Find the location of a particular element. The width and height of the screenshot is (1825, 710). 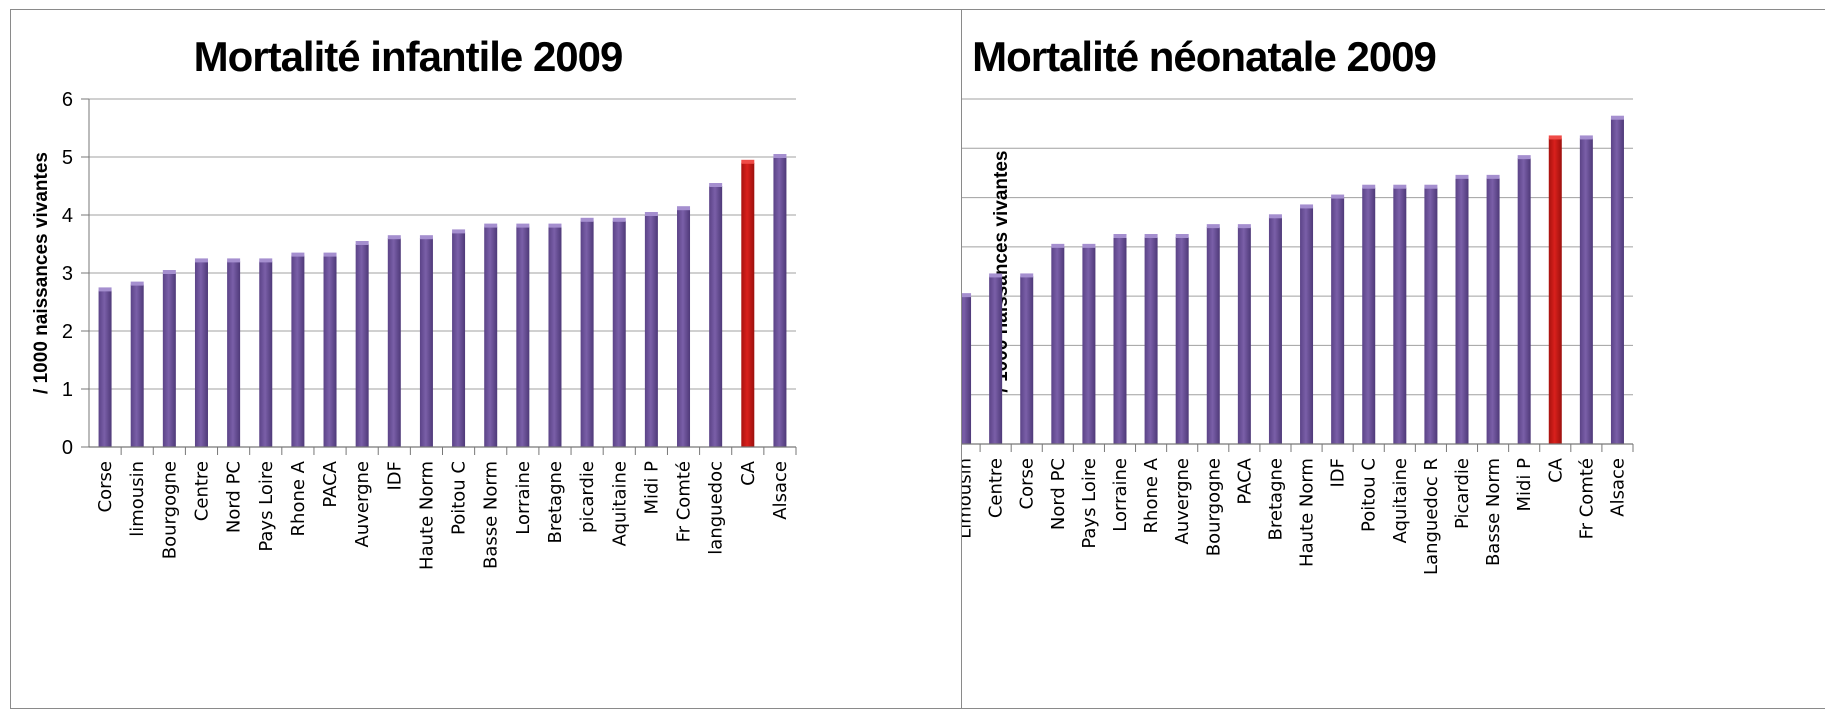

x-tick-label: Midi P is located at coordinates (651, 488).